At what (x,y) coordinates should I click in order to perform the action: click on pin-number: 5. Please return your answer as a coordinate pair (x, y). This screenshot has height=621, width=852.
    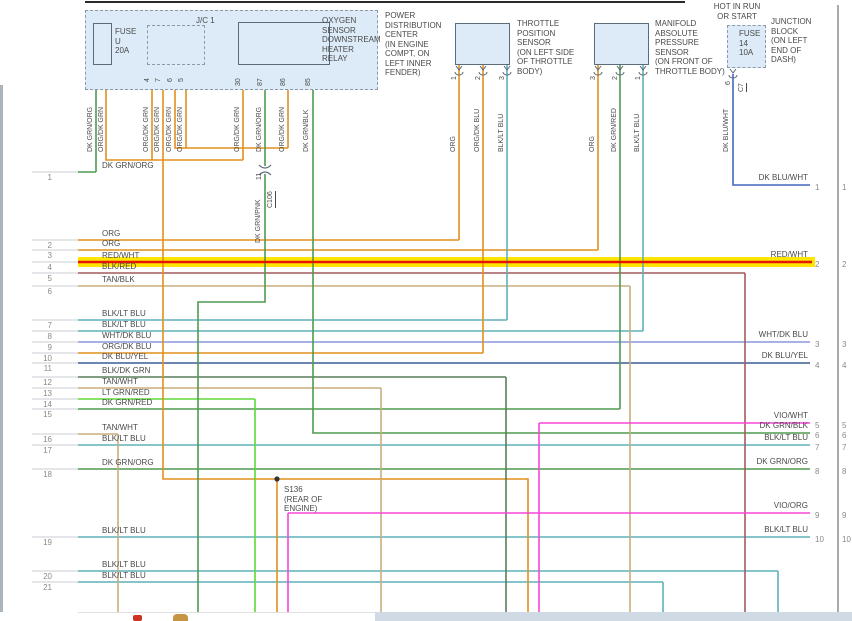
    Looking at the image, I should click on (181, 80).